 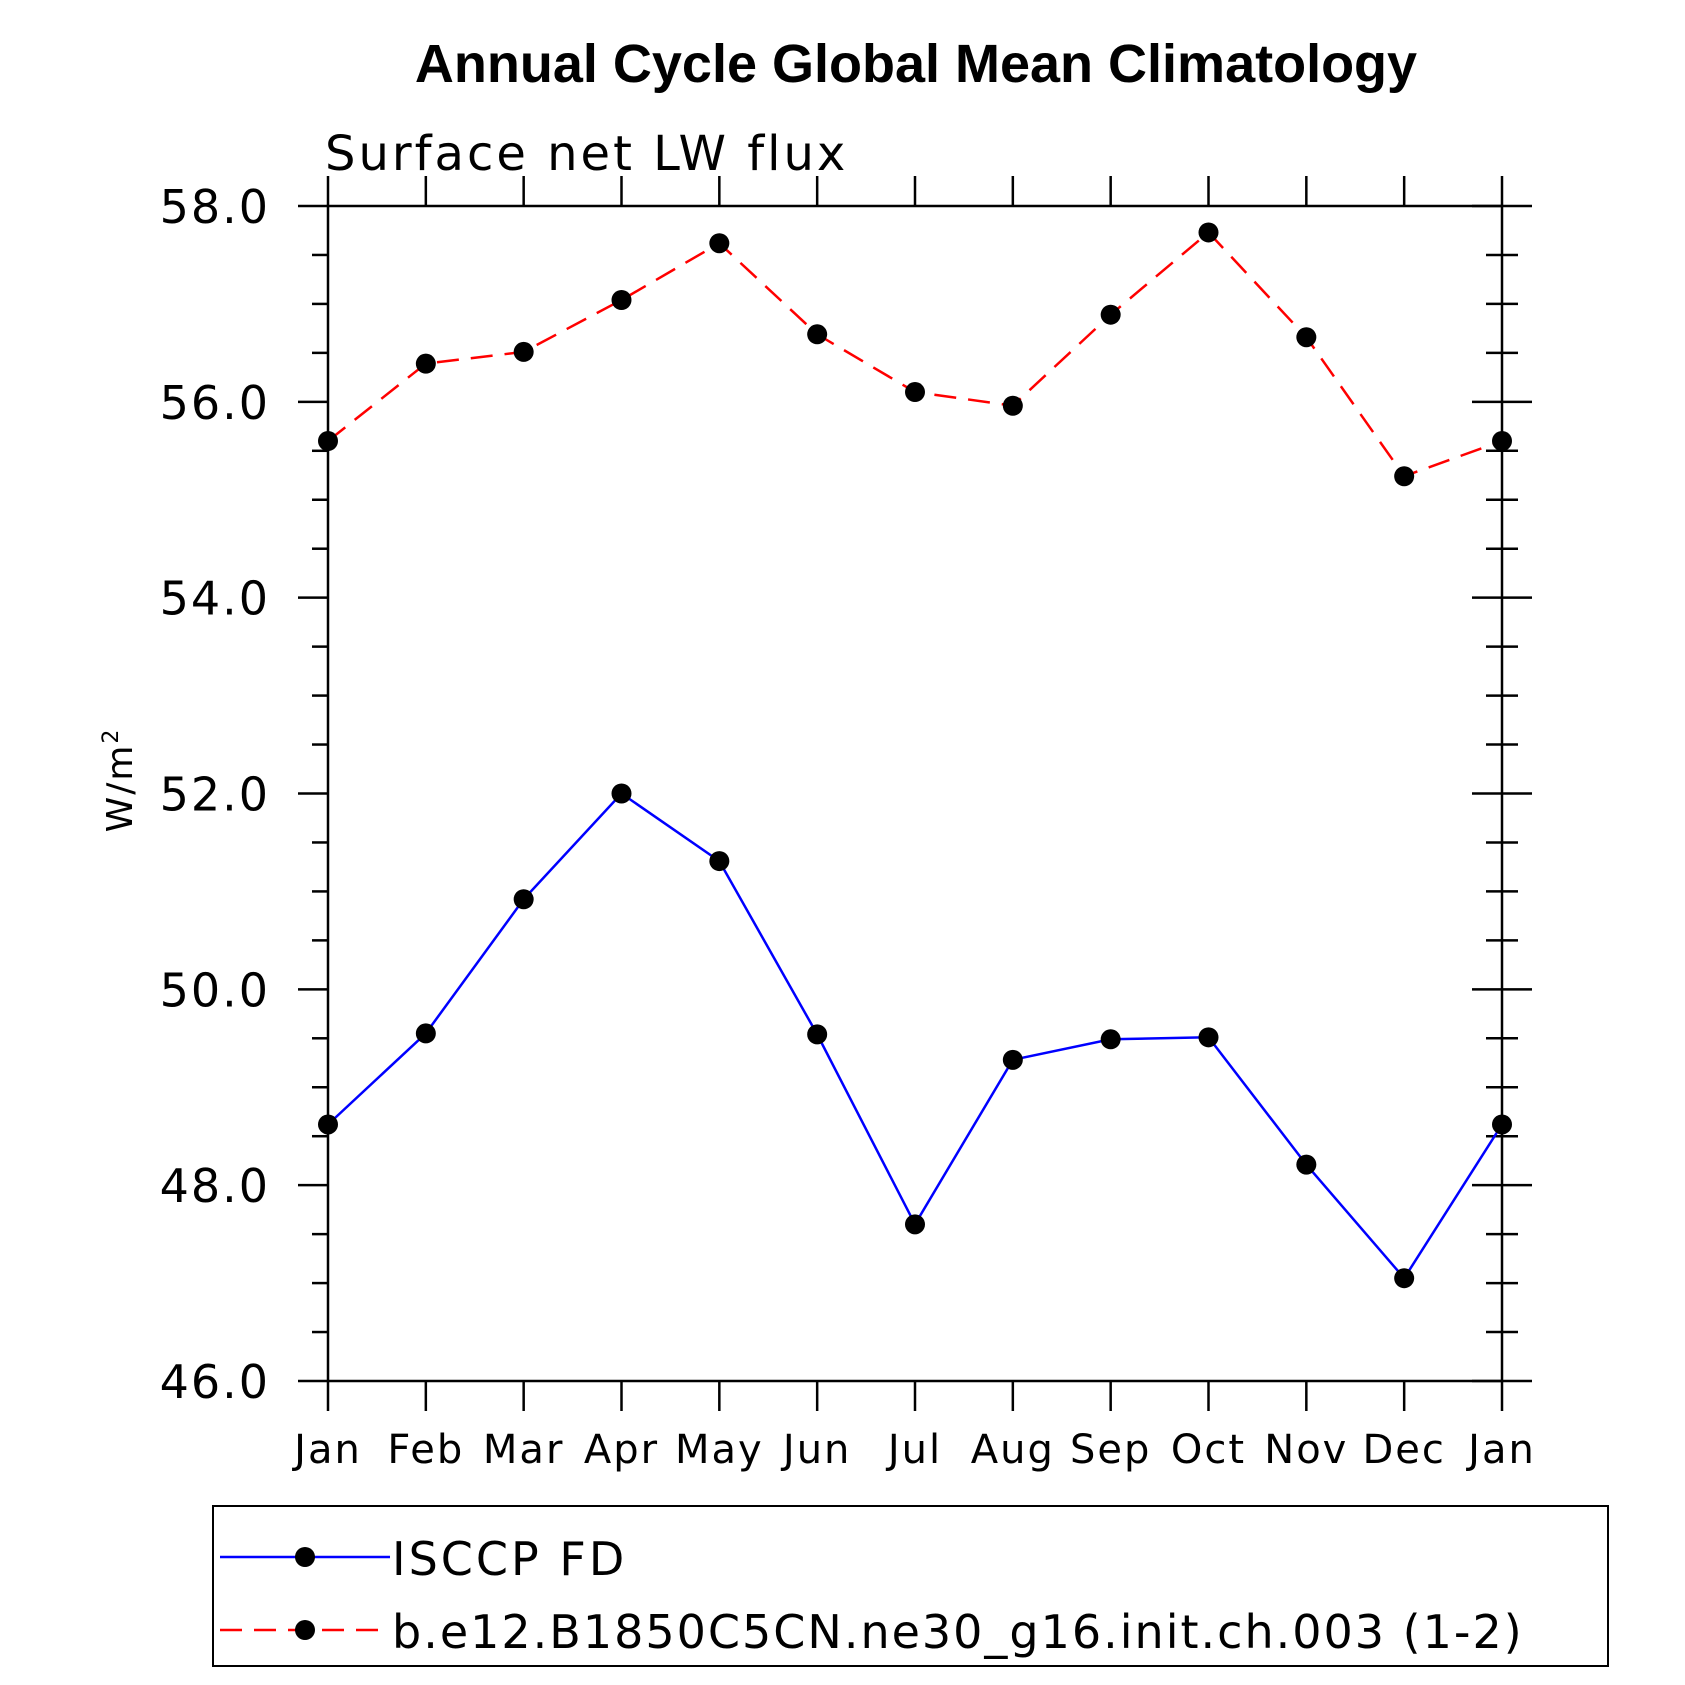 I want to click on legend-marker-isccp, so click(x=305, y=1557).